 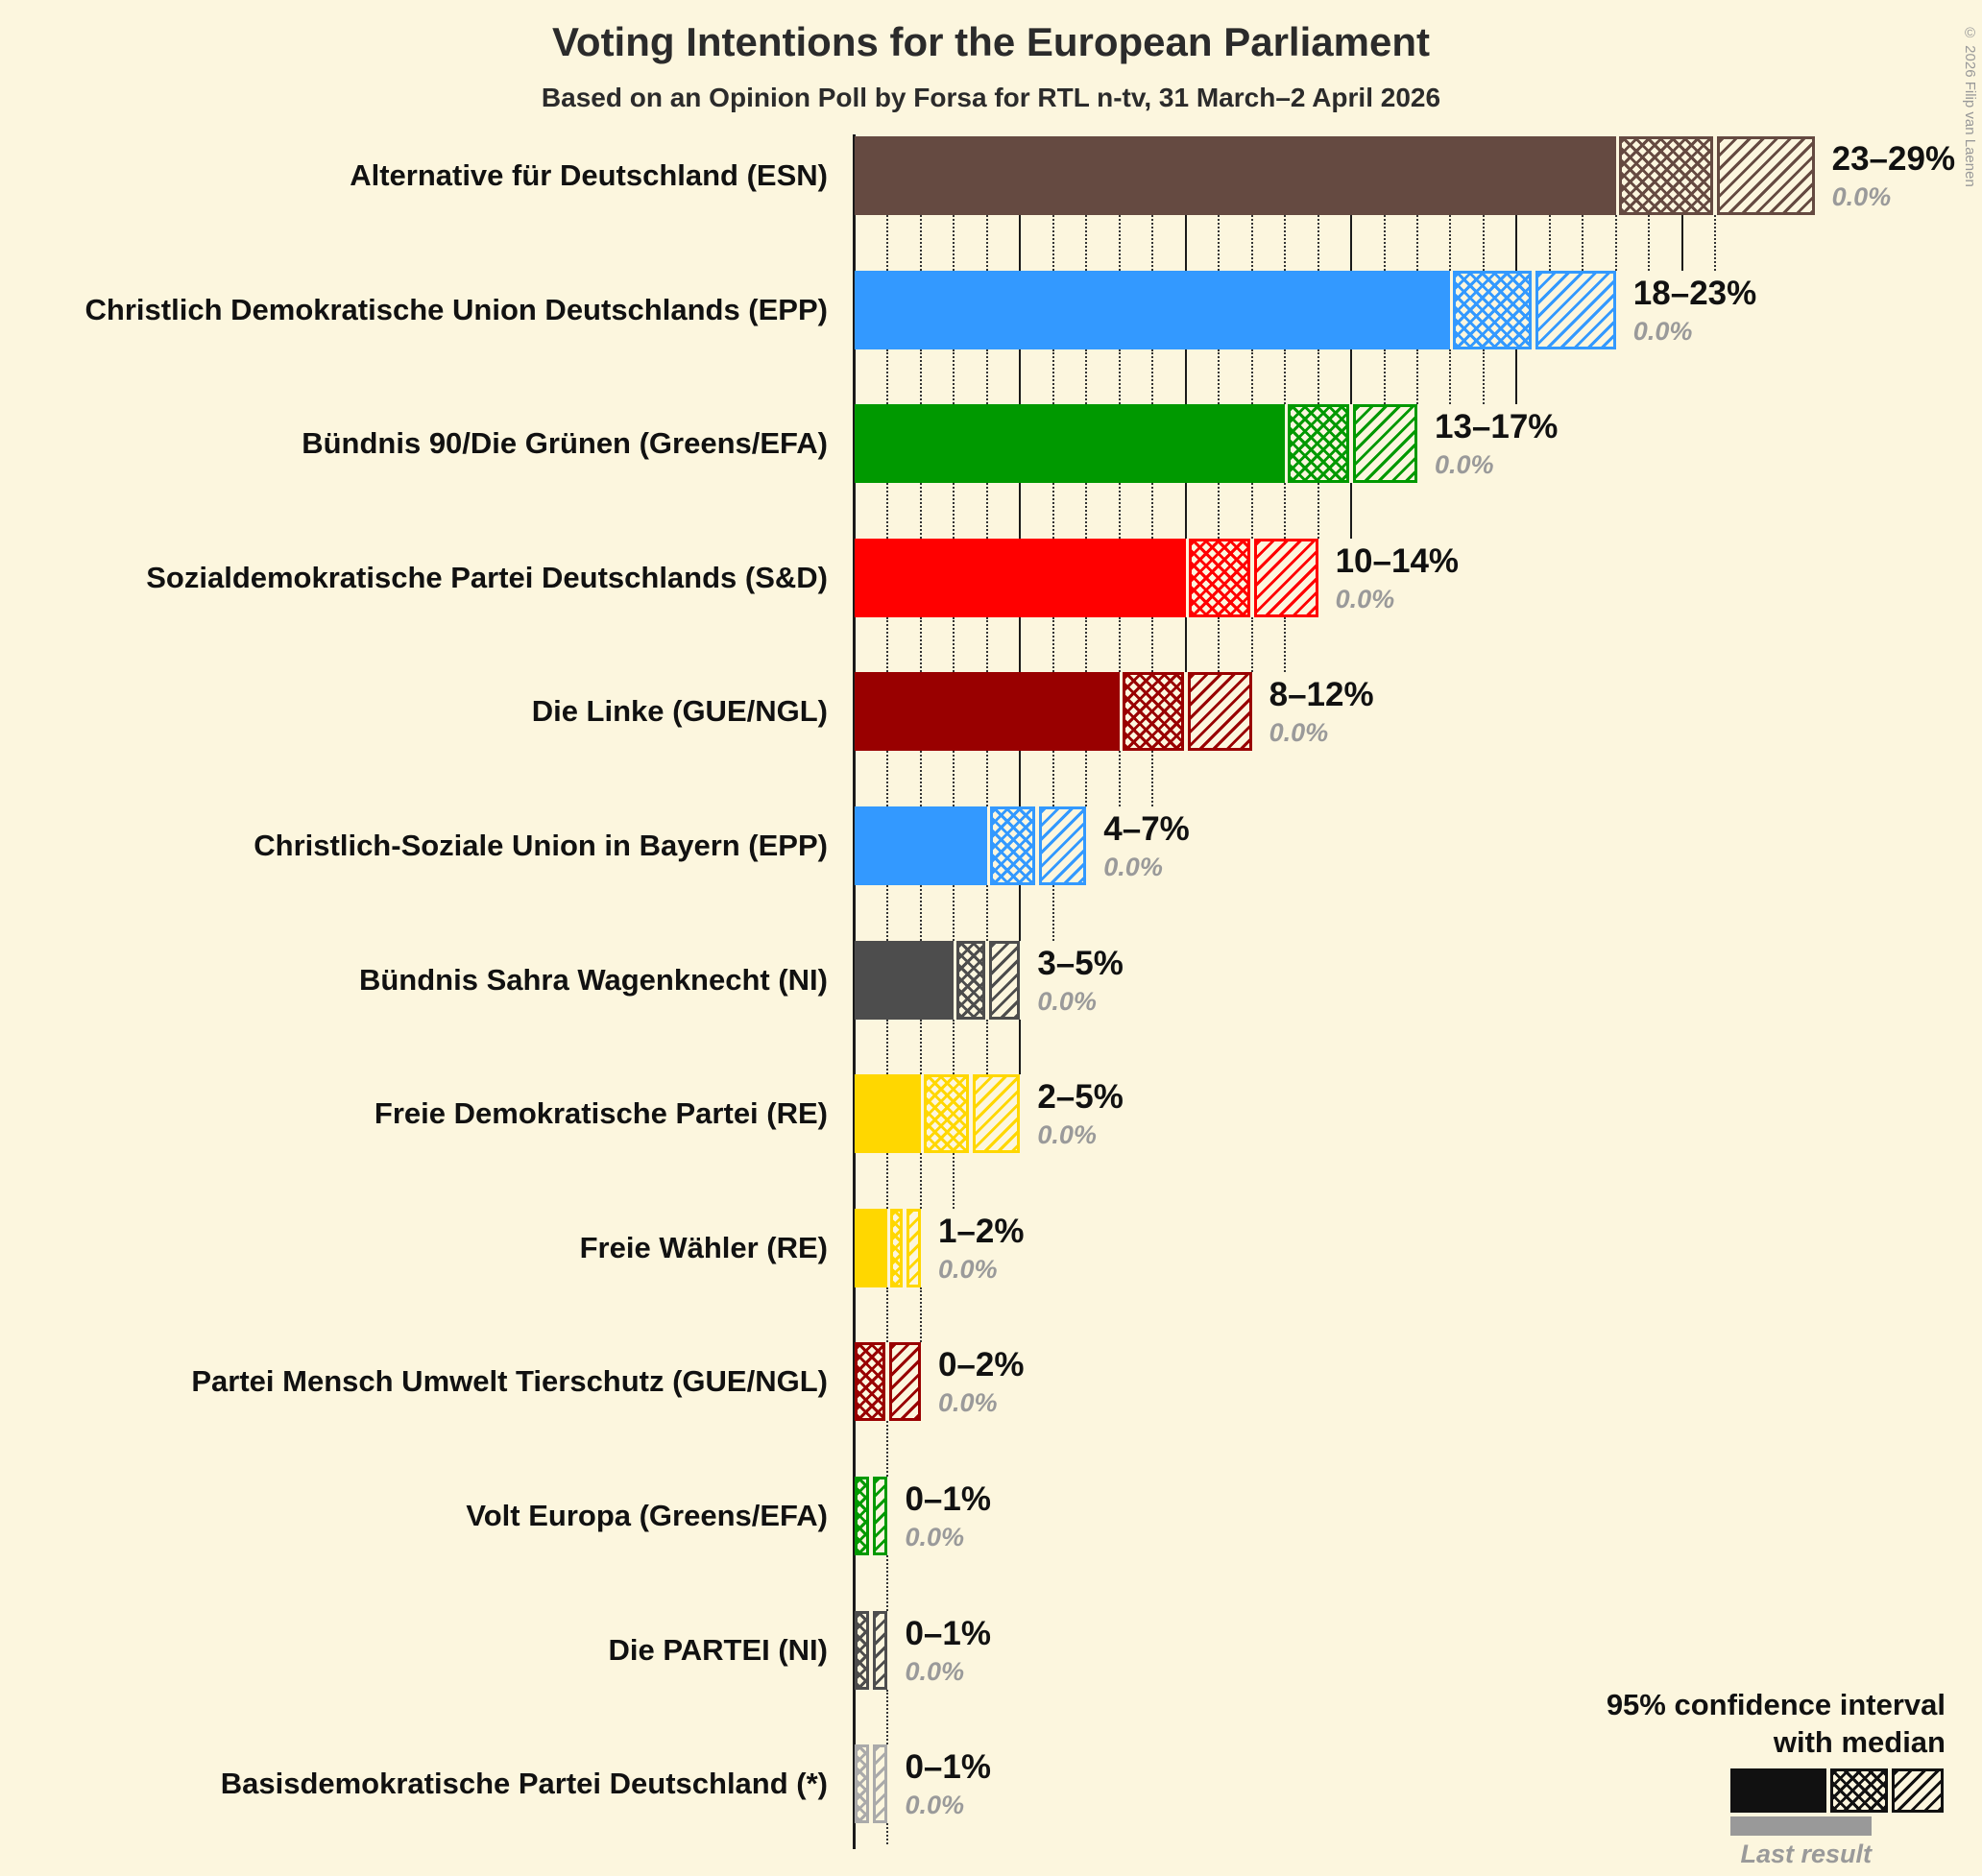 What do you see at coordinates (719, 1650) in the screenshot?
I see `party-label: Die PARTEI (NI)` at bounding box center [719, 1650].